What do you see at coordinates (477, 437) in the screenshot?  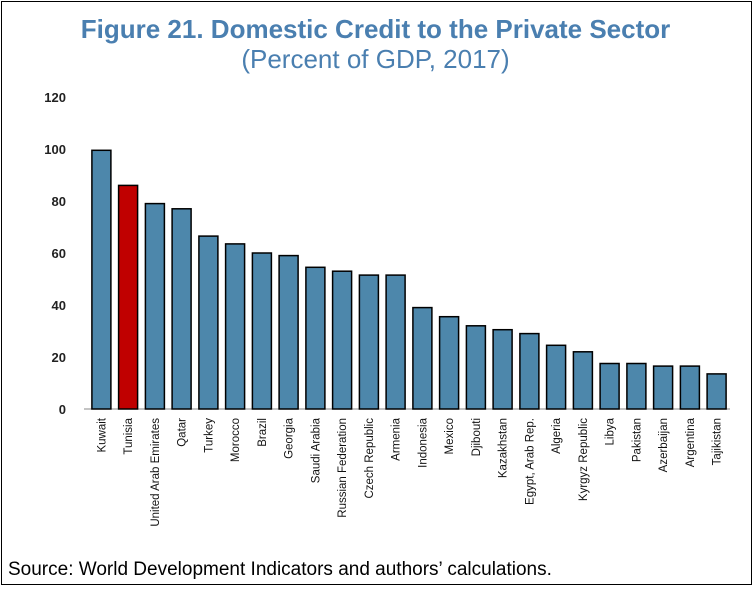 I see `x-tick-label: Djibouti` at bounding box center [477, 437].